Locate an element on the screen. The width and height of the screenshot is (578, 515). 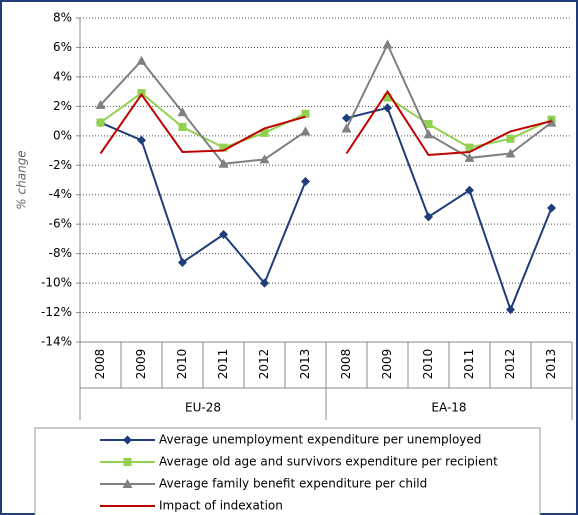
y-axis-label: % change is located at coordinates (22, 179).